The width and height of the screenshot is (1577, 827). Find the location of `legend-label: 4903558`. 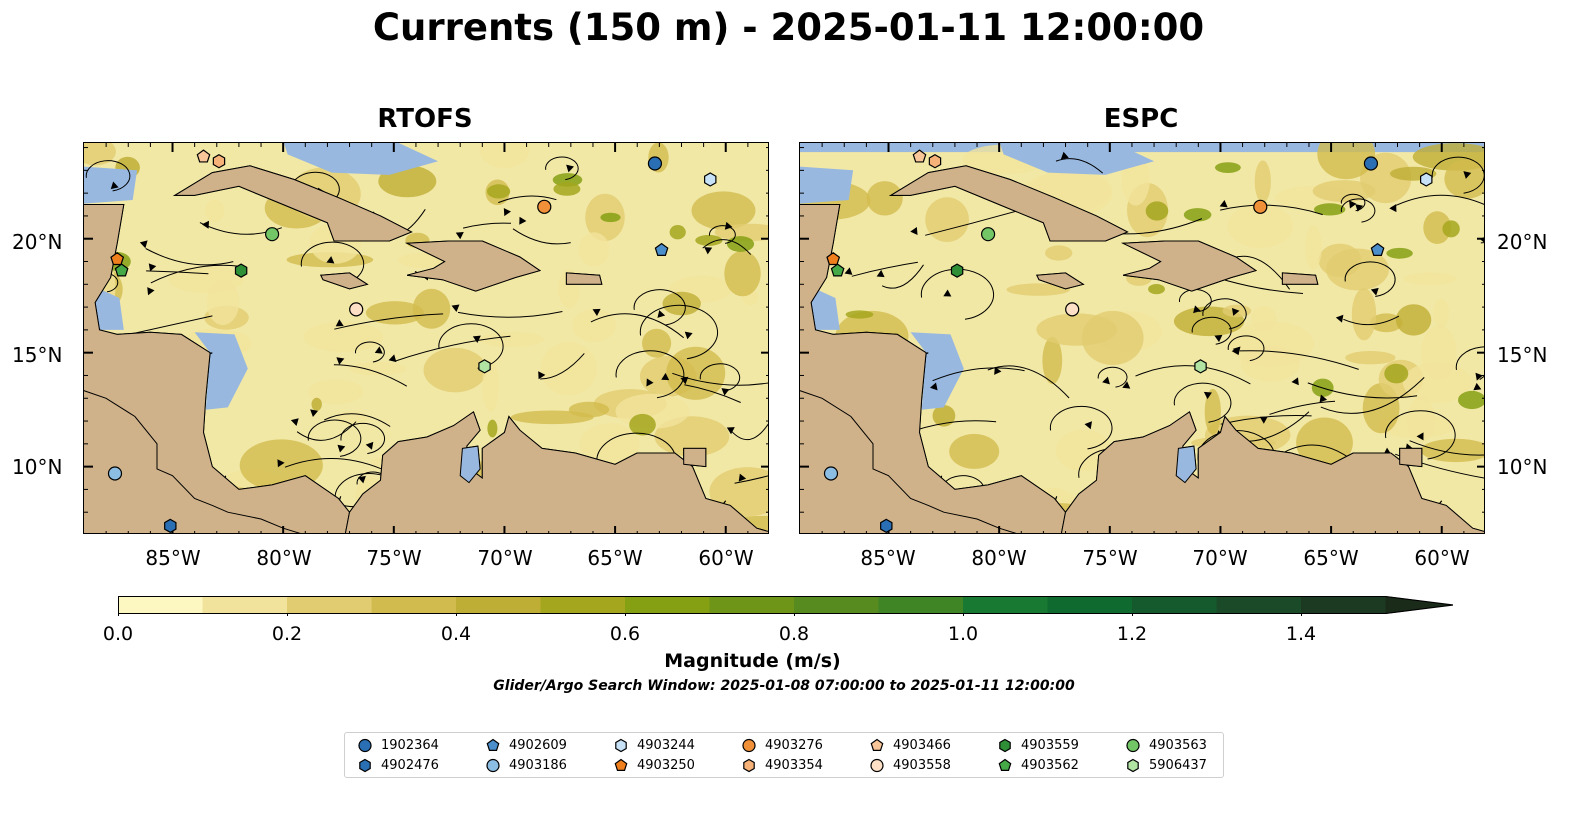

legend-label: 4903558 is located at coordinates (922, 765).